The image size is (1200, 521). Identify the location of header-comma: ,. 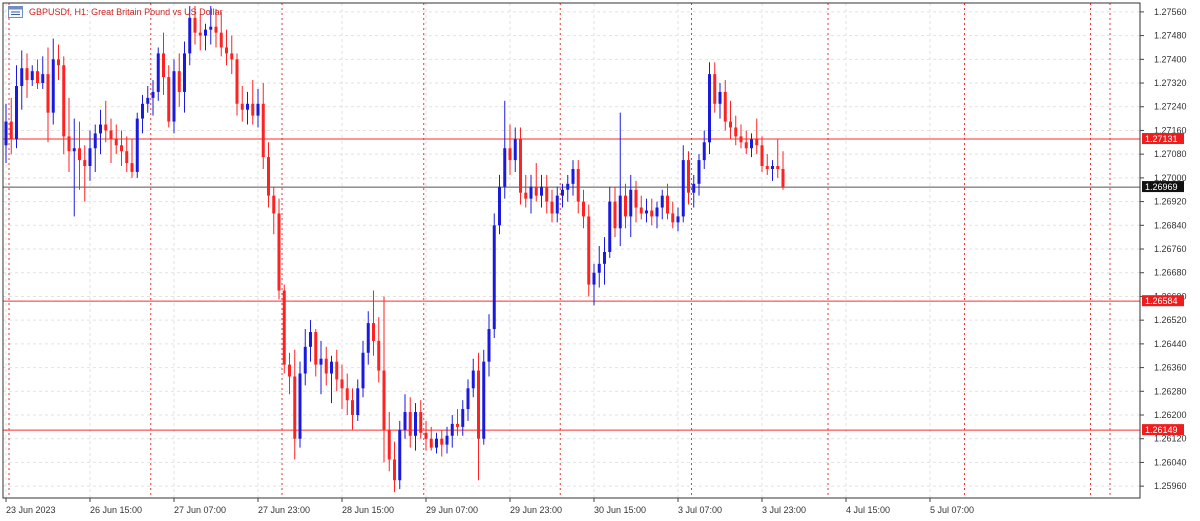
(71, 12).